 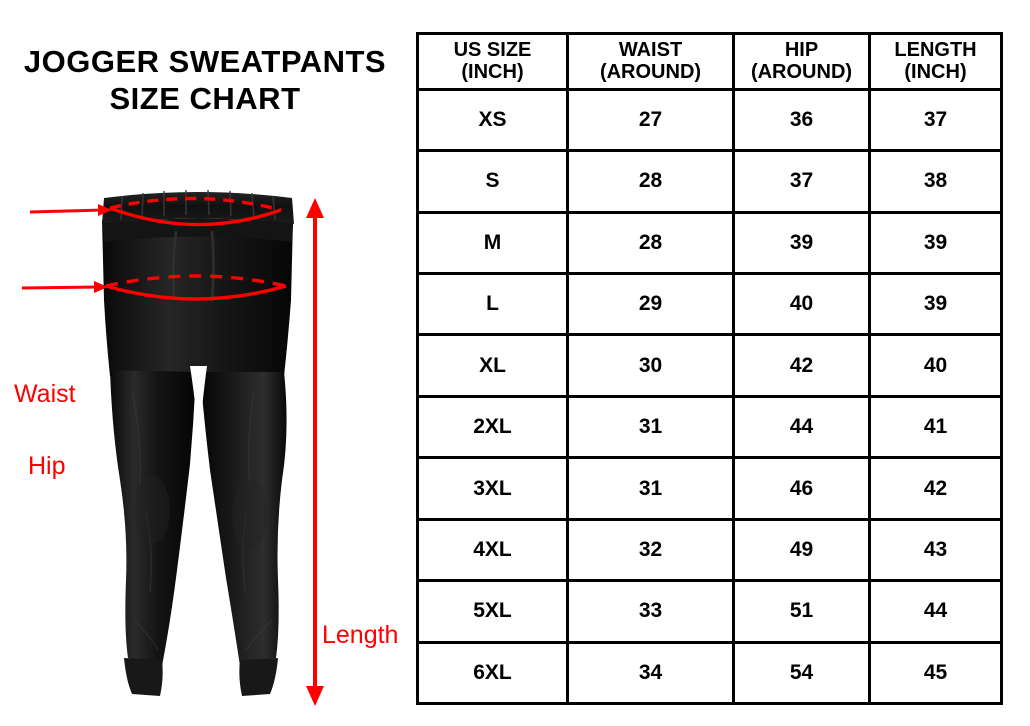 I want to click on fabric-folds, so click(x=202, y=520).